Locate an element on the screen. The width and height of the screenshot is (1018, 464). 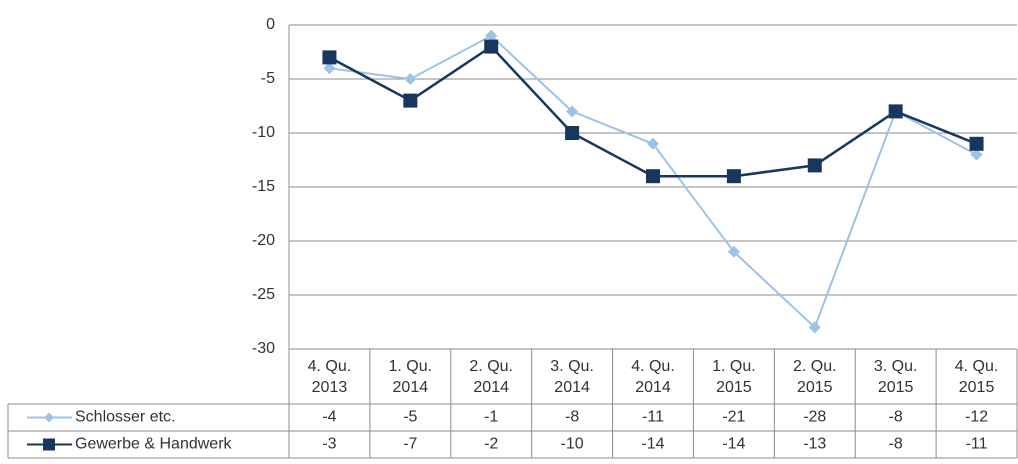
y-tick-label: -5 is located at coordinates (268, 78).